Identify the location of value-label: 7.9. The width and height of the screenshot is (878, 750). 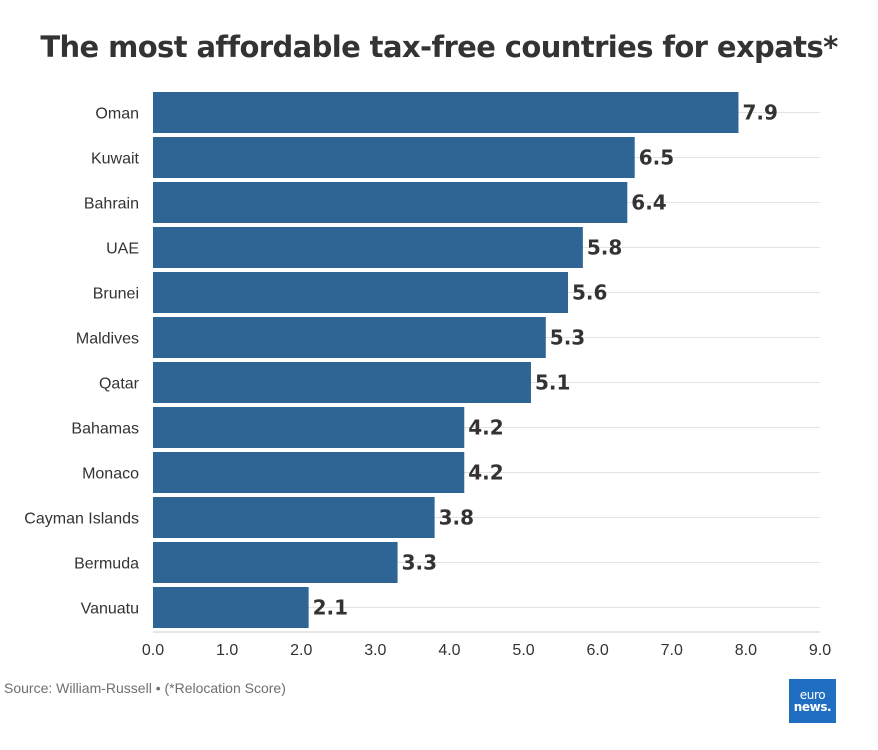
(759, 113).